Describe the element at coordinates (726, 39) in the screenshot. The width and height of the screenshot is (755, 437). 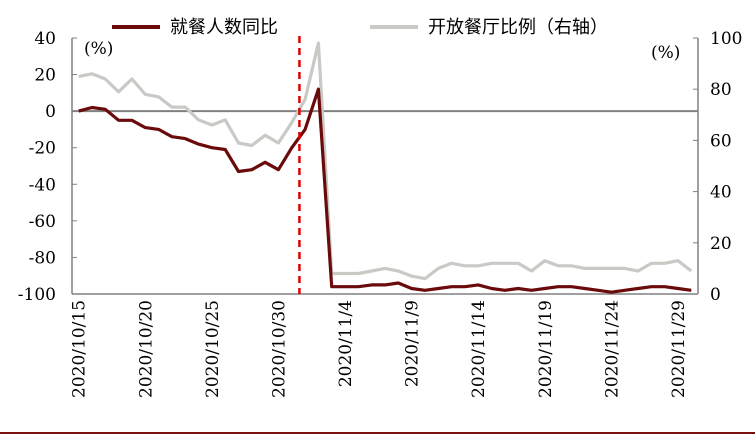
I see `right-tick-label: 100` at that location.